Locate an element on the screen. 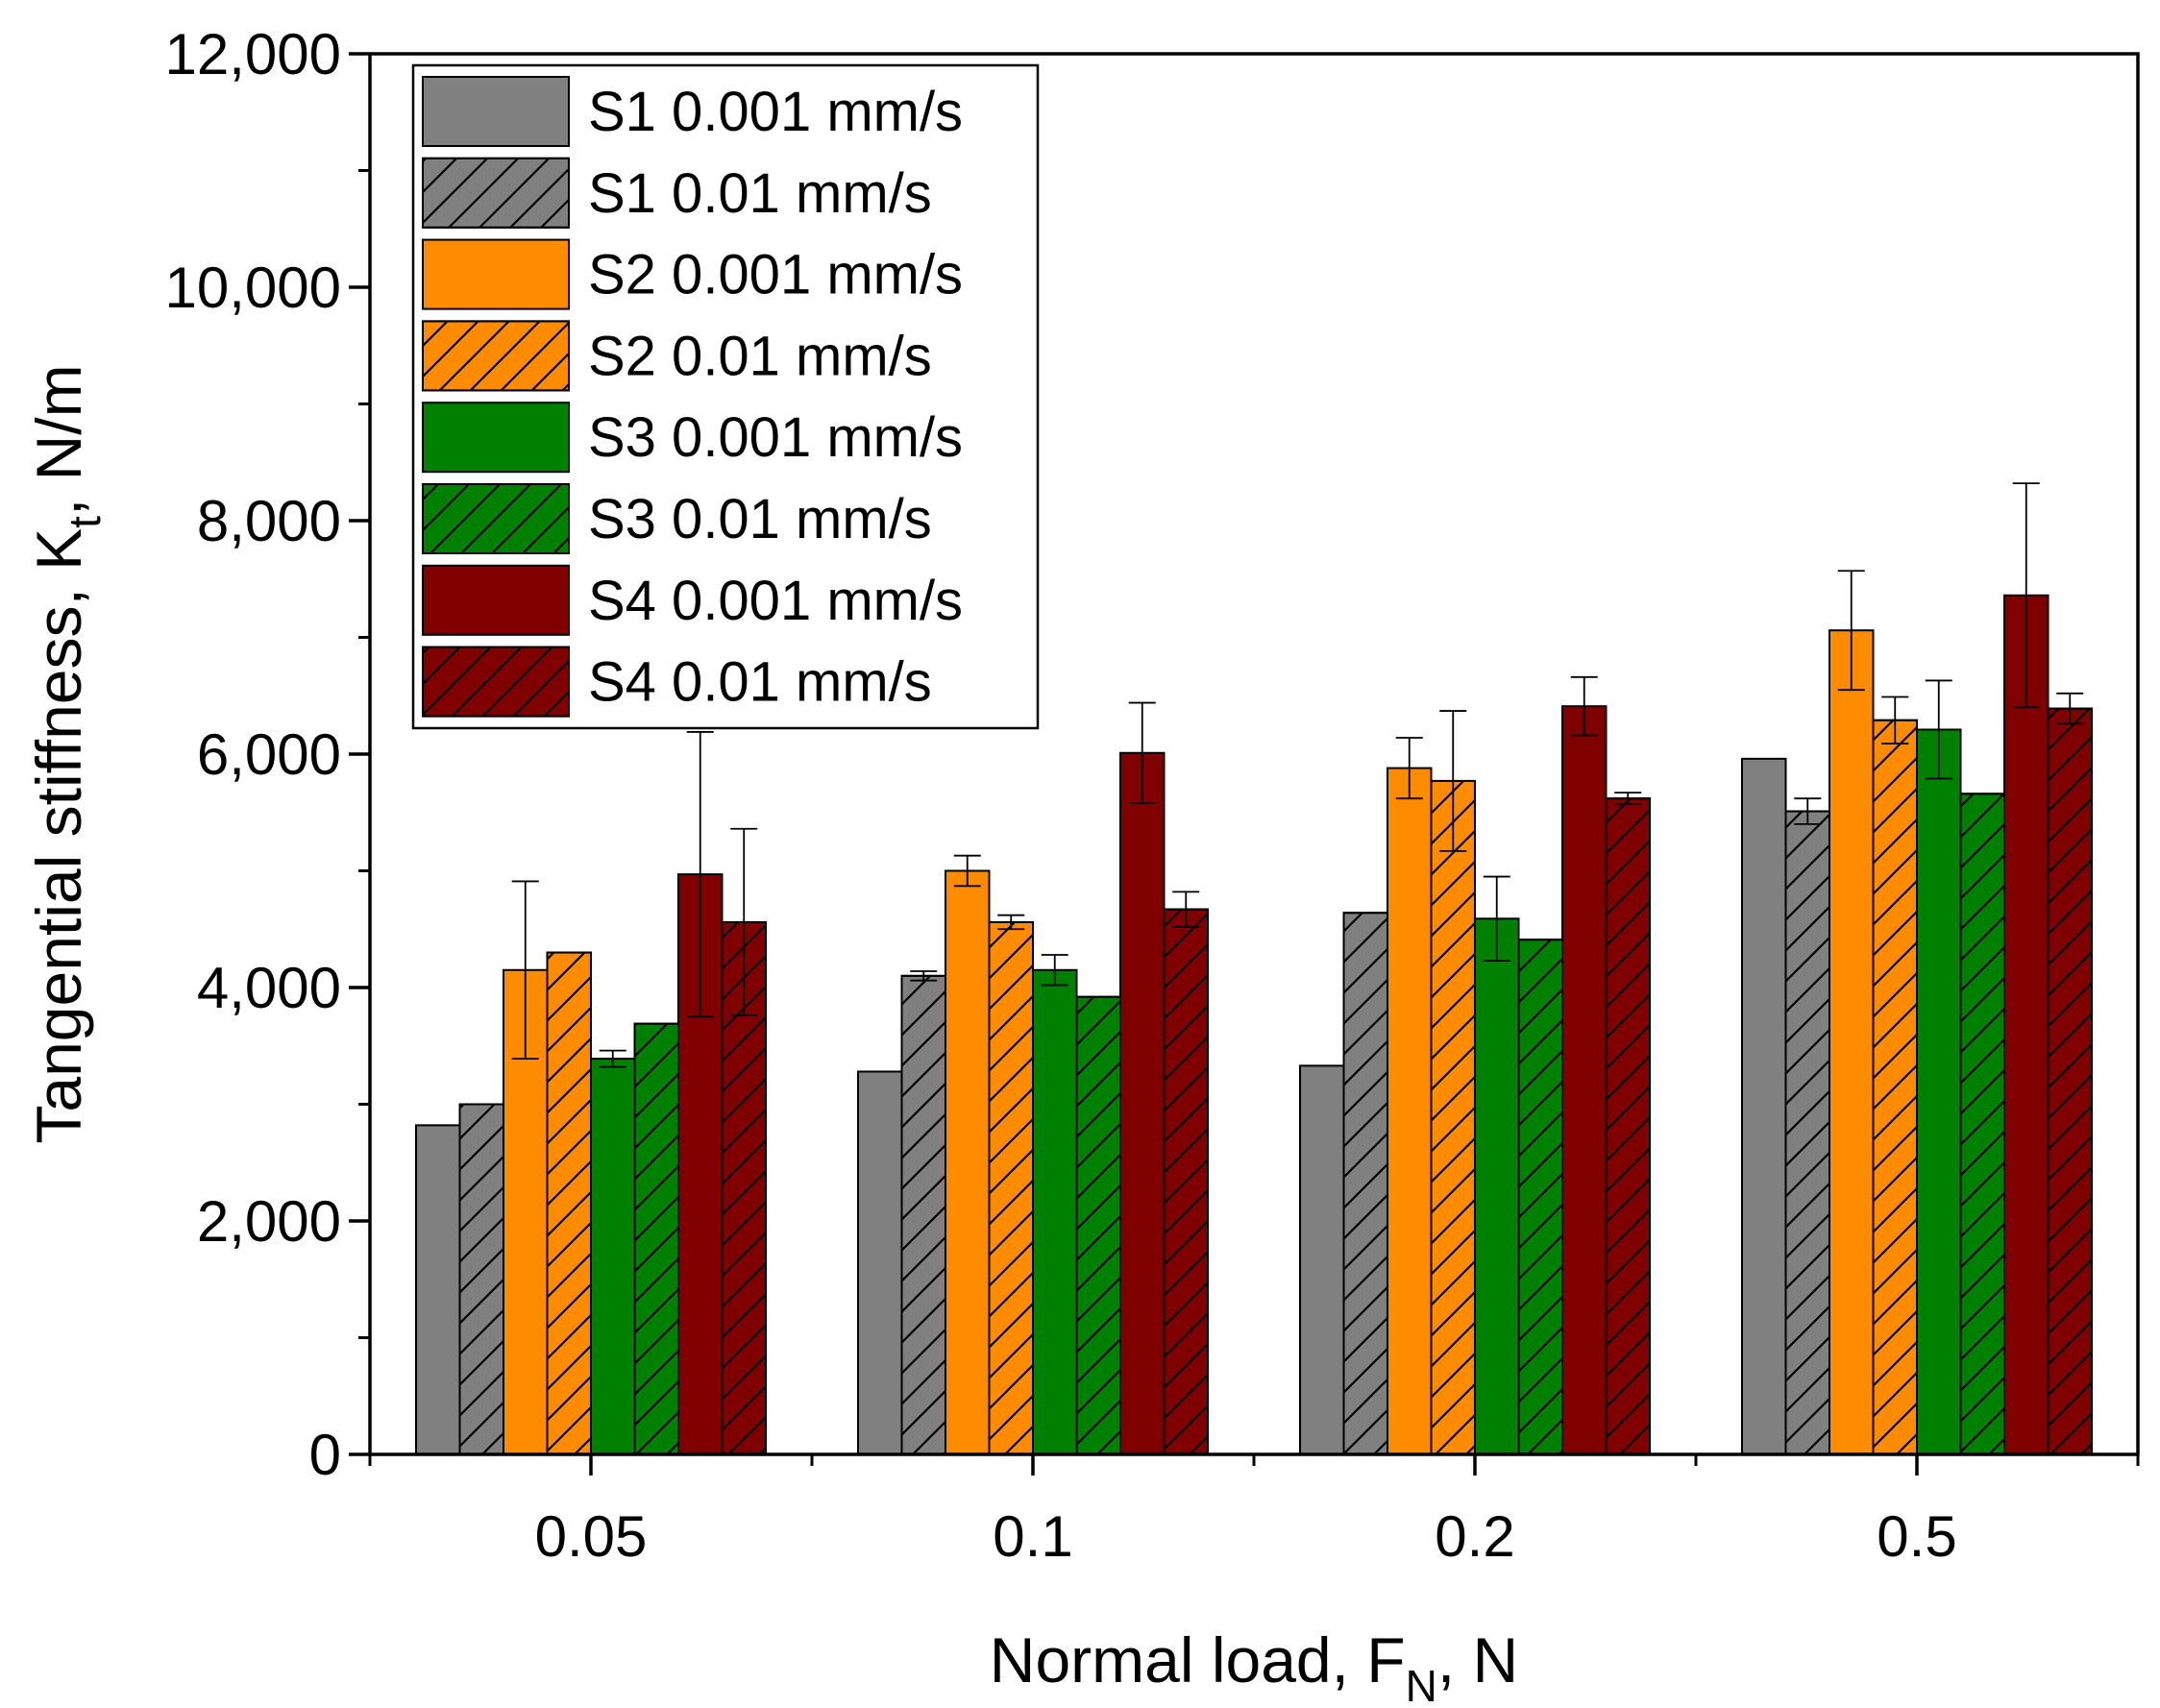  legend-swatch-hatch-s8 is located at coordinates (496, 682).